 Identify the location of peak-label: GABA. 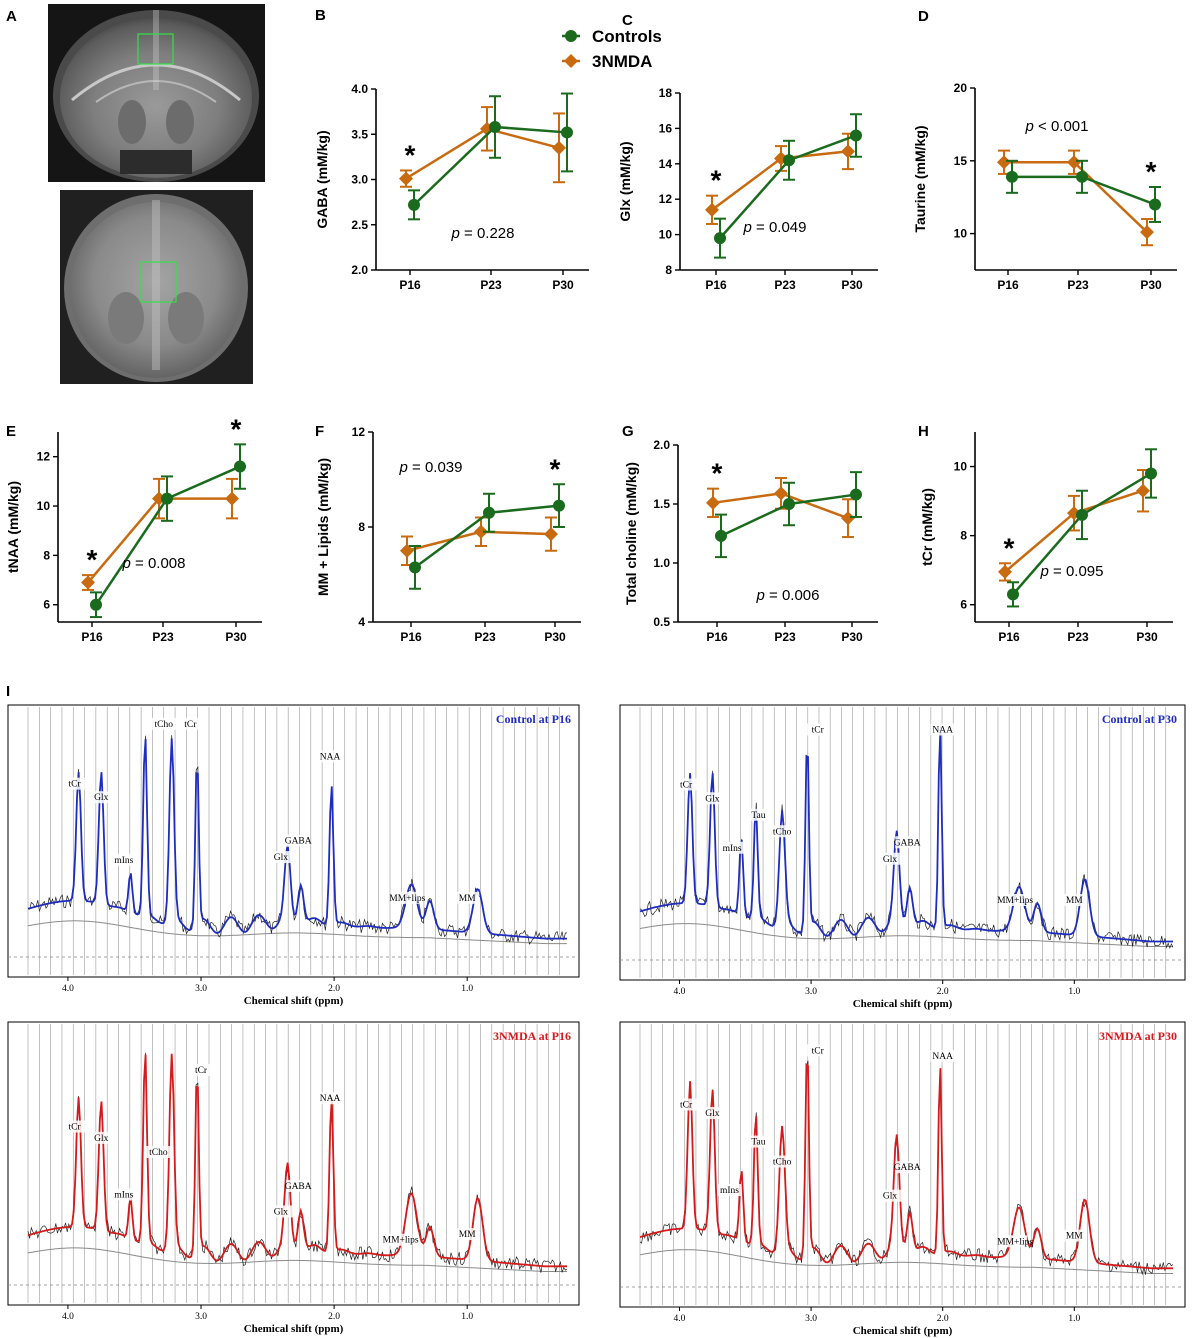
(298, 1187).